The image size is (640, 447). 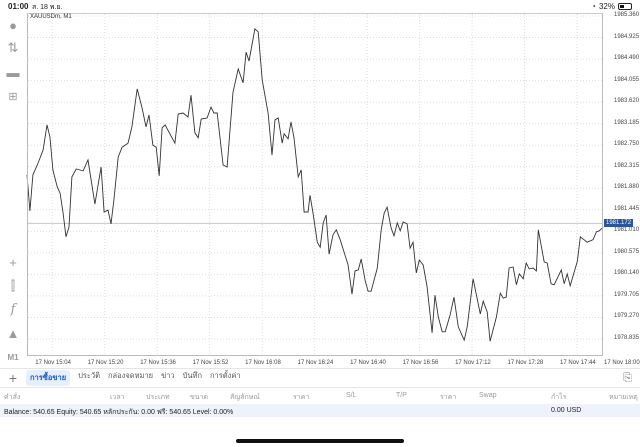 What do you see at coordinates (627, 36) in the screenshot?
I see `price-tick-label: 1984.925` at bounding box center [627, 36].